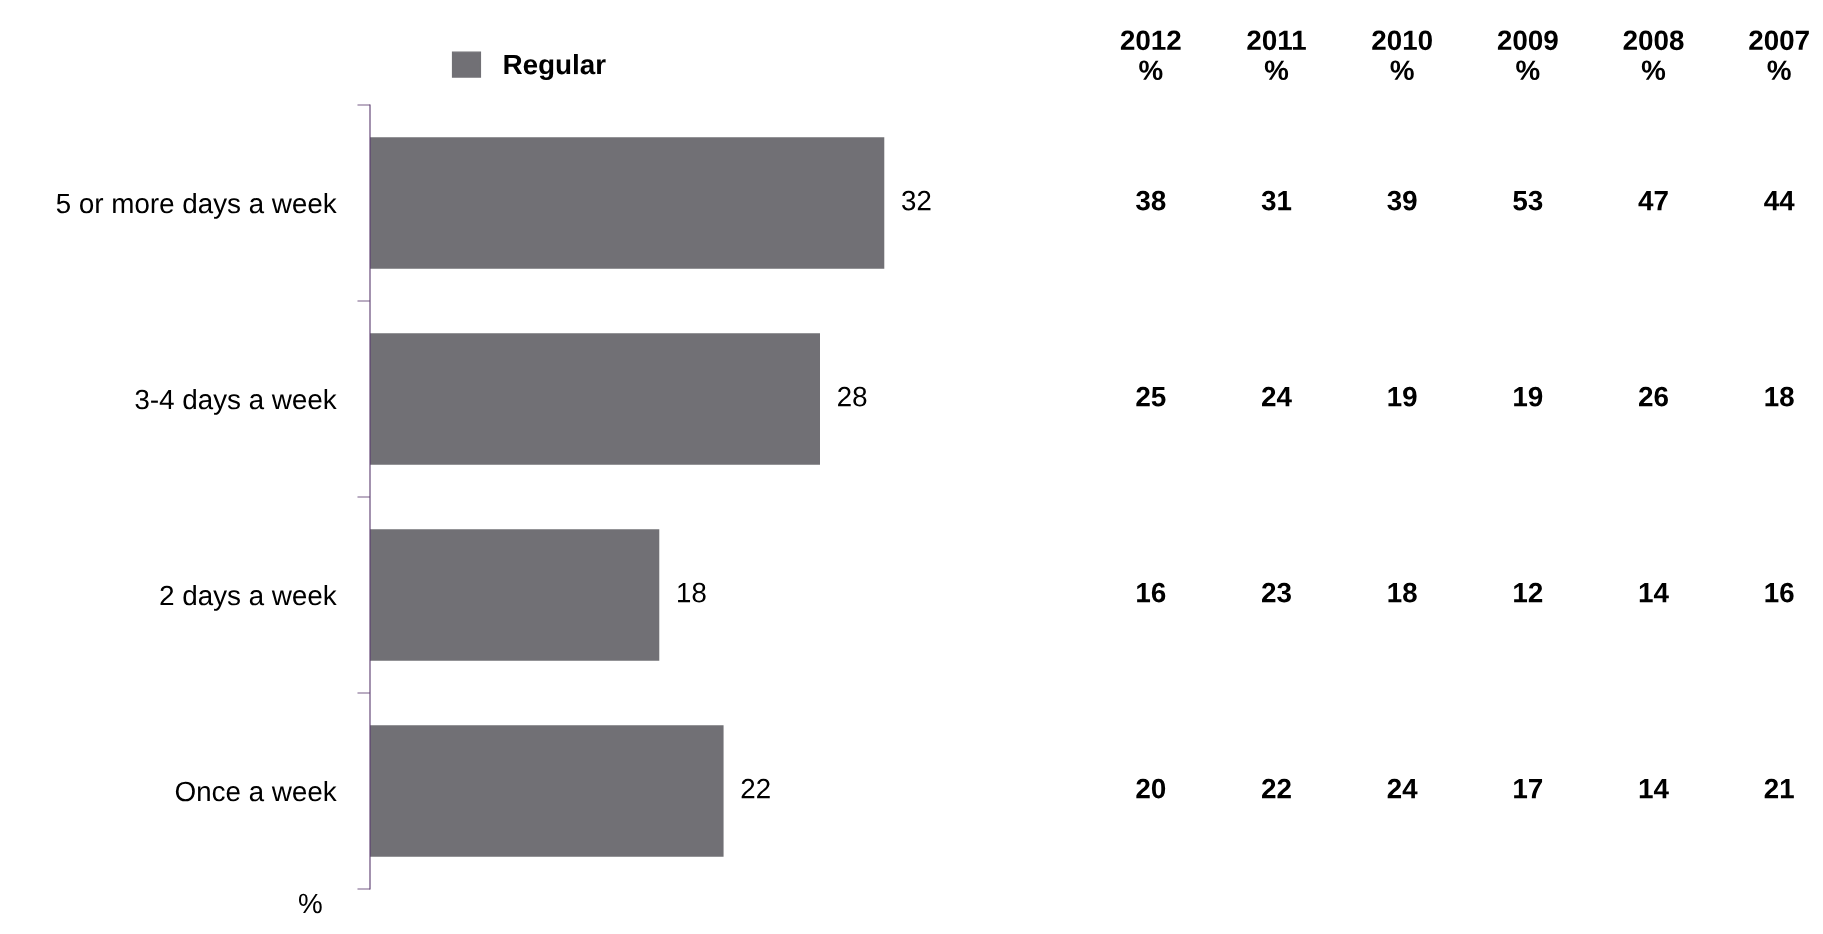 The height and width of the screenshot is (934, 1823). Describe the element at coordinates (1779, 201) in the screenshot. I see `data-label: 44` at that location.